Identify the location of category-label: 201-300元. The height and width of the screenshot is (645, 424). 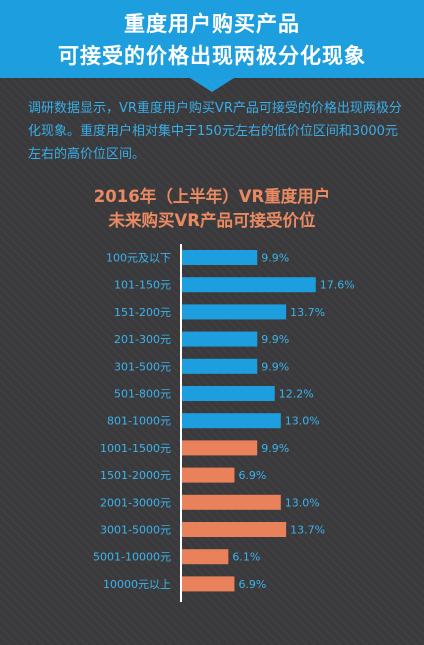
(142, 339).